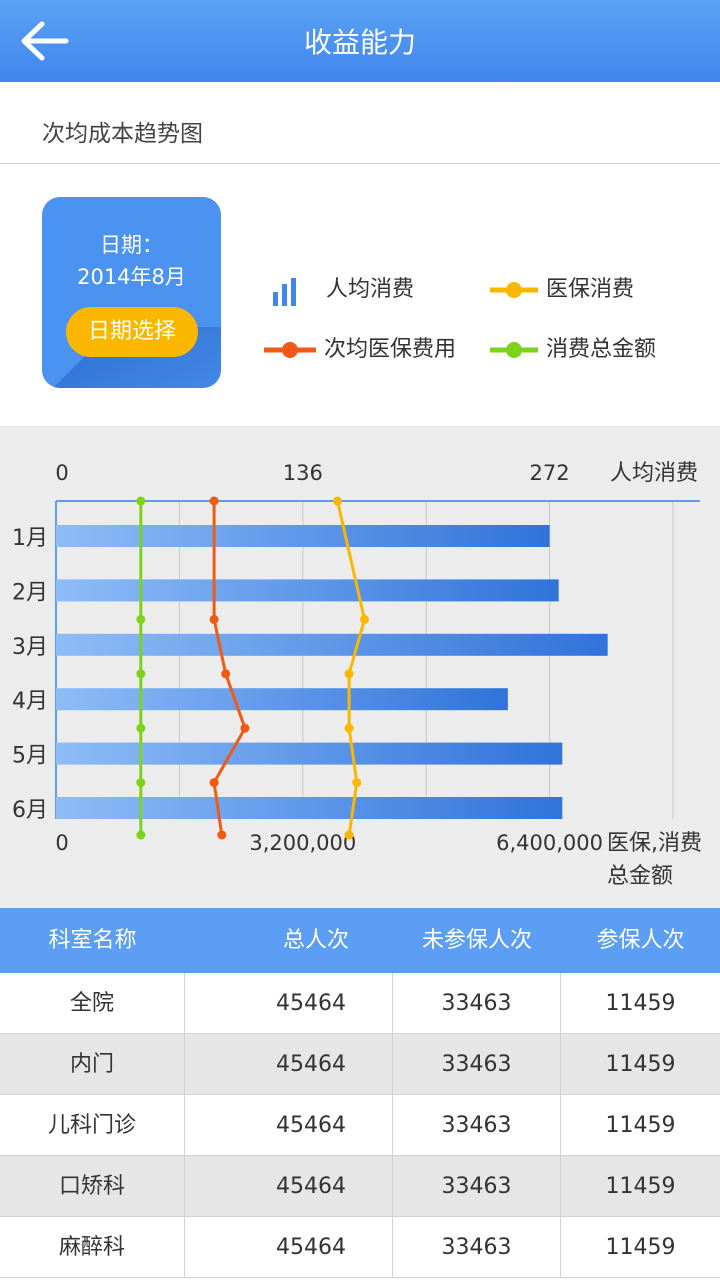 The height and width of the screenshot is (1280, 720). What do you see at coordinates (390, 349) in the screenshot?
I see `legend-label: 次均医保费用` at bounding box center [390, 349].